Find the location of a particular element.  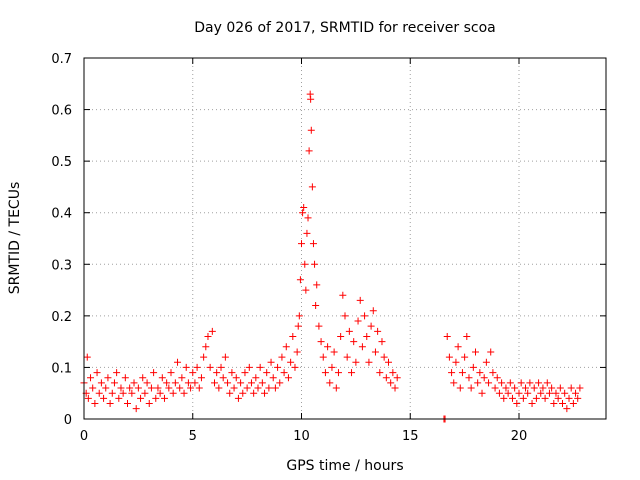

y-tick-label: 0.5 is located at coordinates (61, 162).